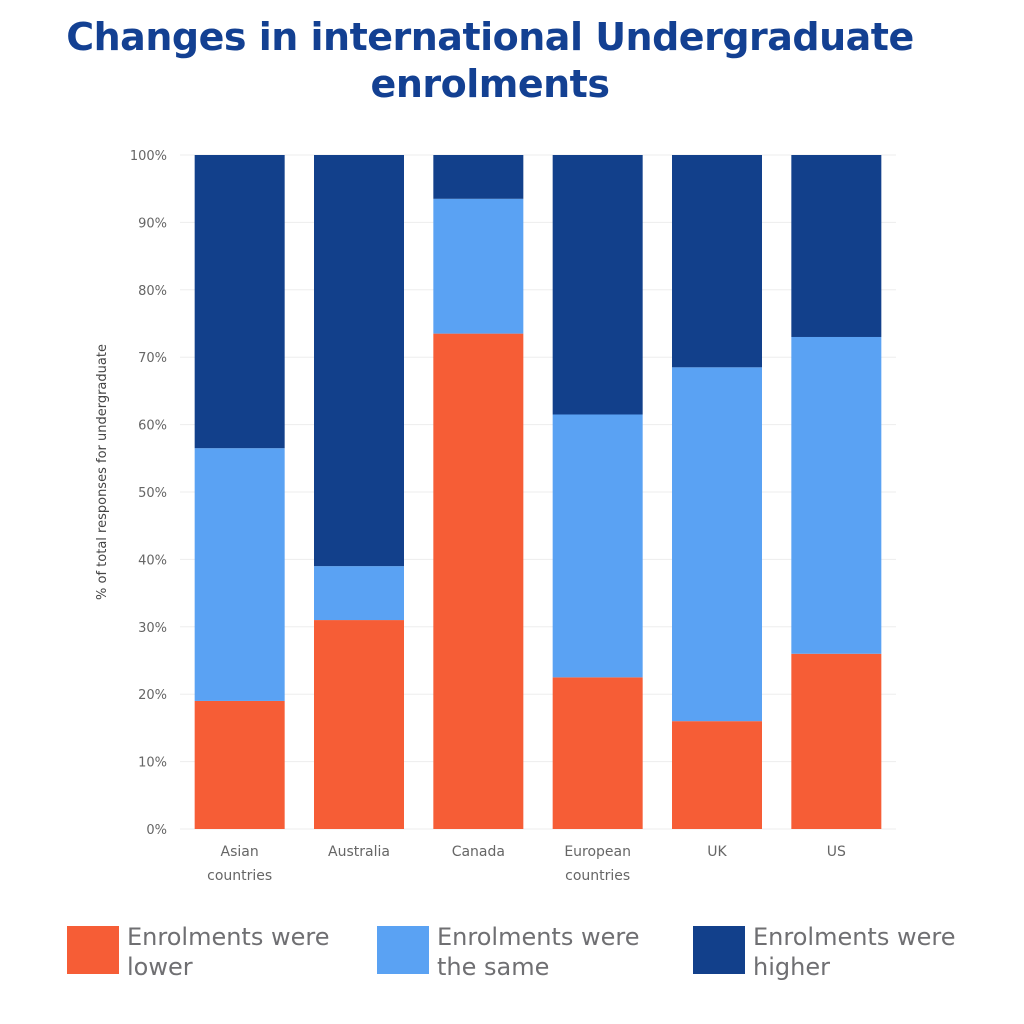  Describe the element at coordinates (152, 493) in the screenshot. I see `y-tick-label: 50%` at that location.